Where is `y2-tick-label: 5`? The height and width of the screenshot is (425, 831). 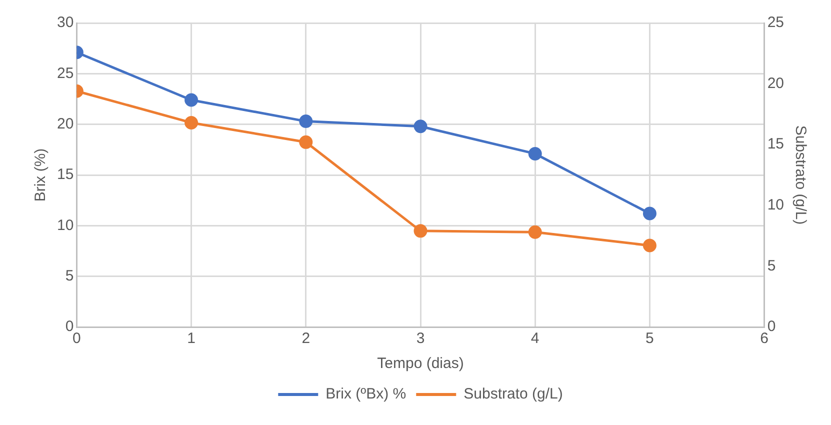
y2-tick-label: 5 is located at coordinates (771, 265).